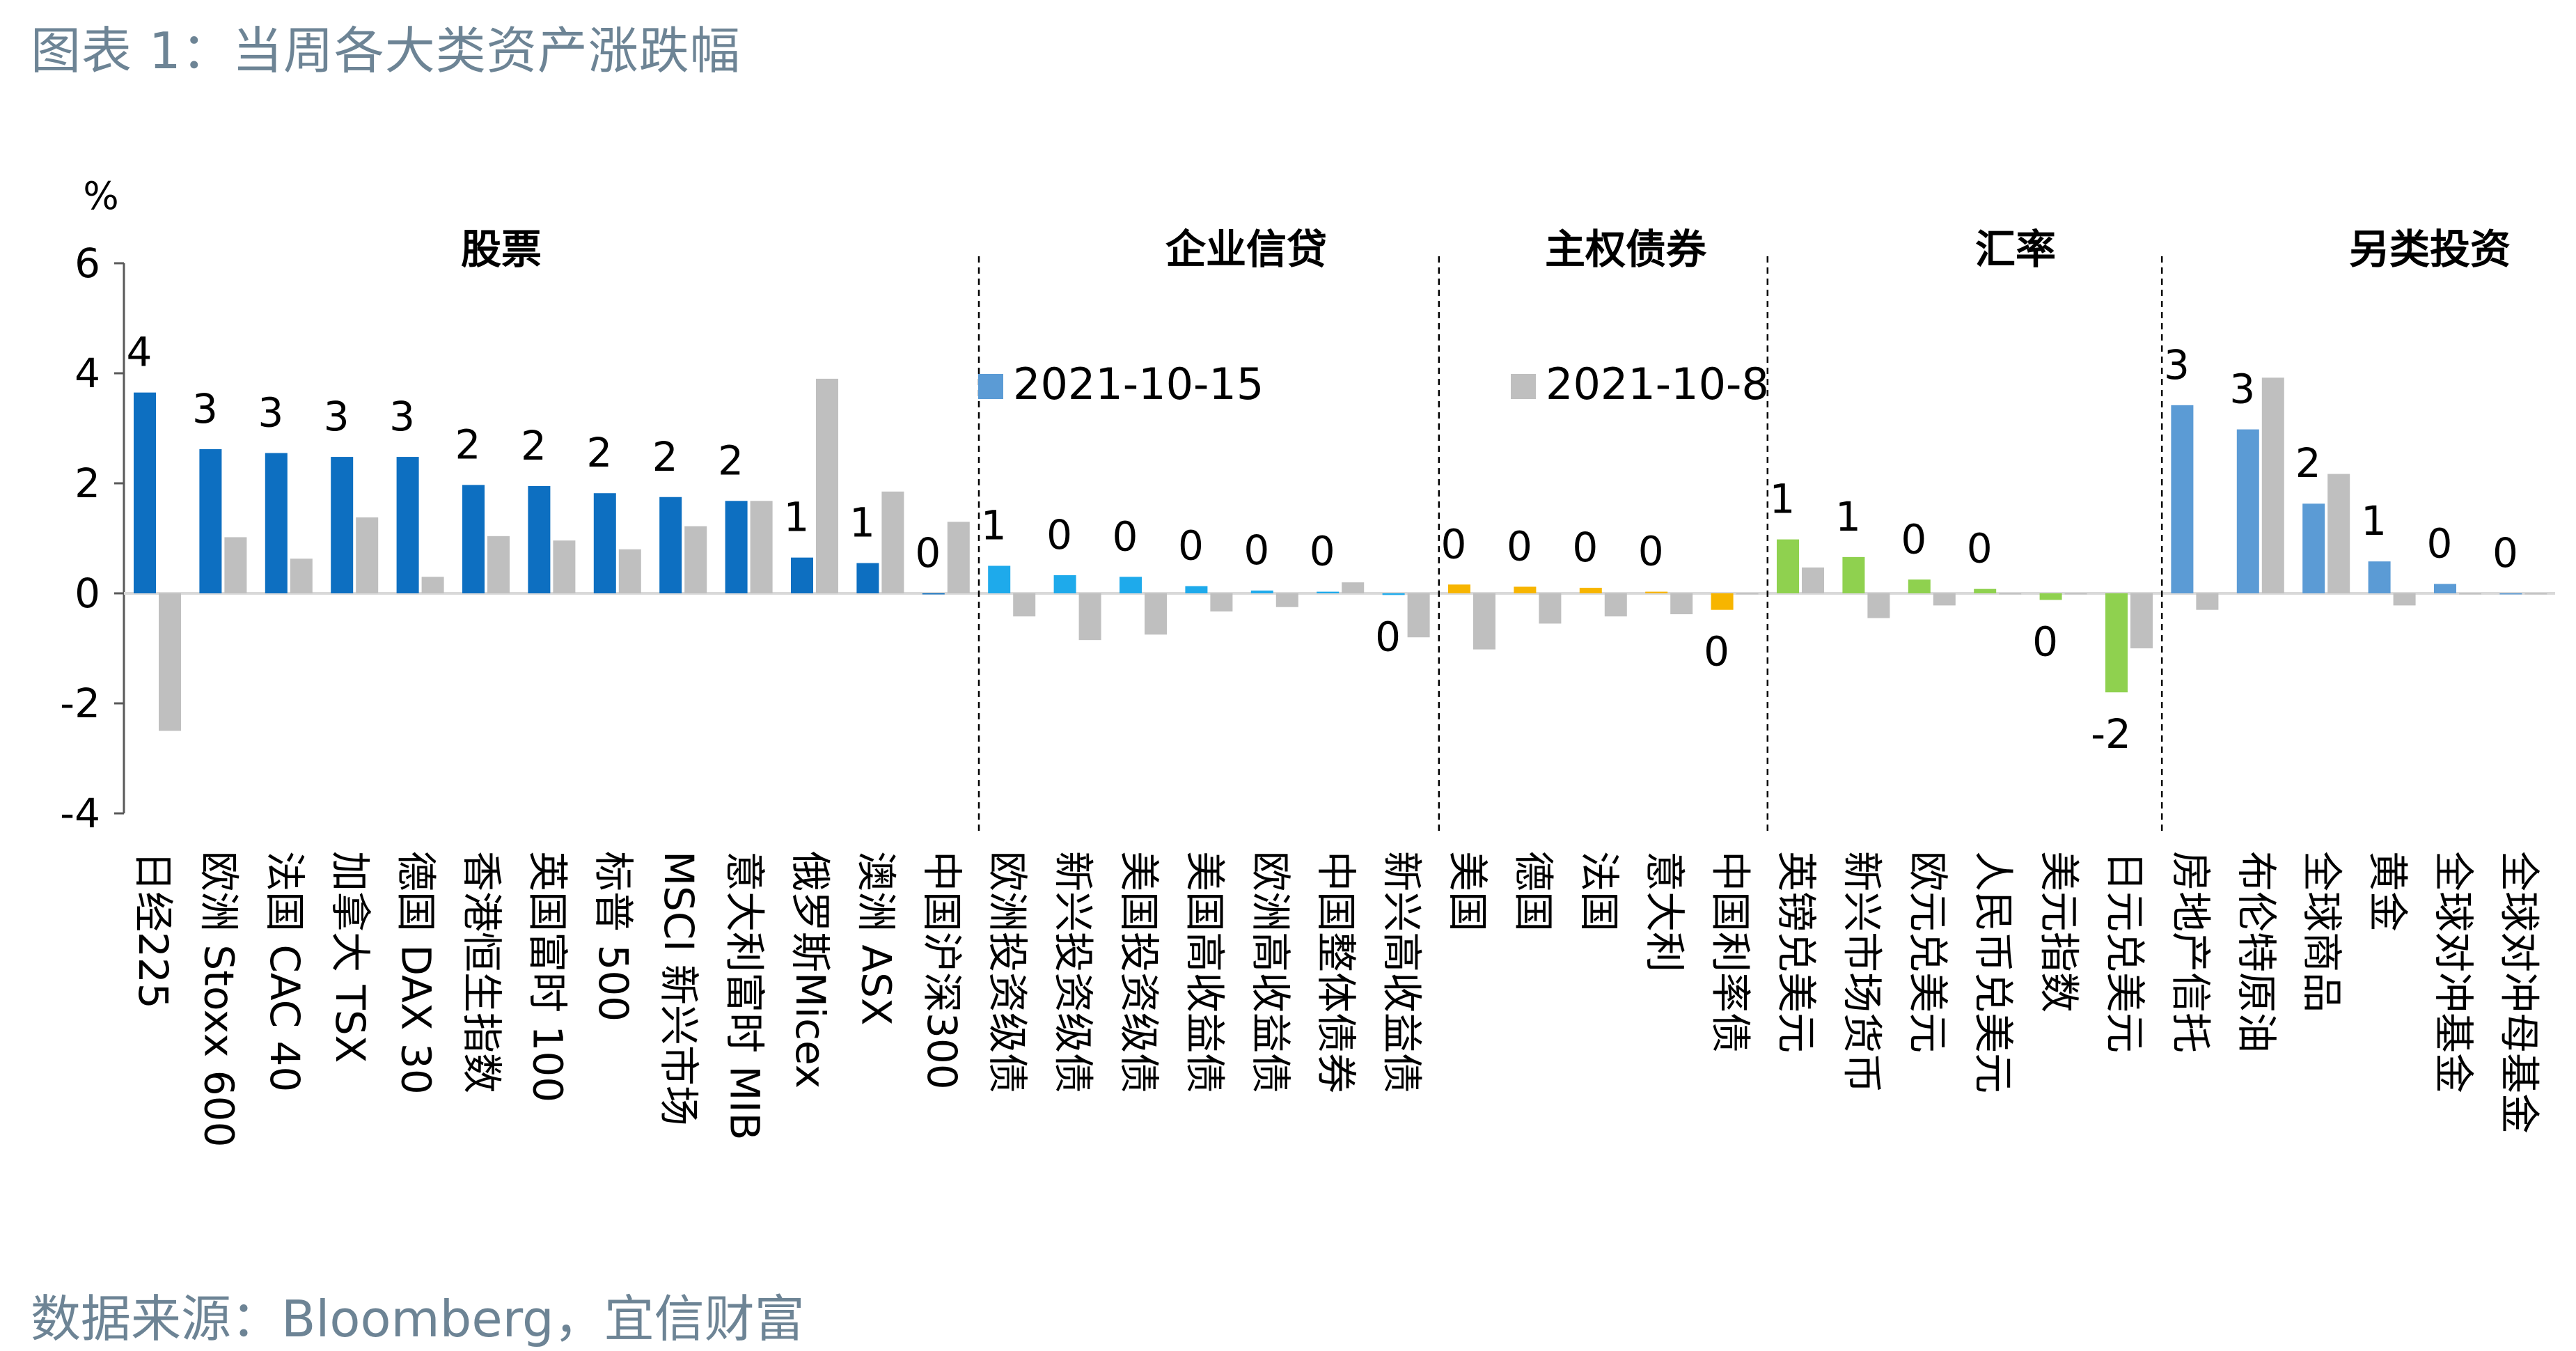 This screenshot has width=2576, height=1351. What do you see at coordinates (501, 249) in the screenshot?
I see `group-title: 股票` at bounding box center [501, 249].